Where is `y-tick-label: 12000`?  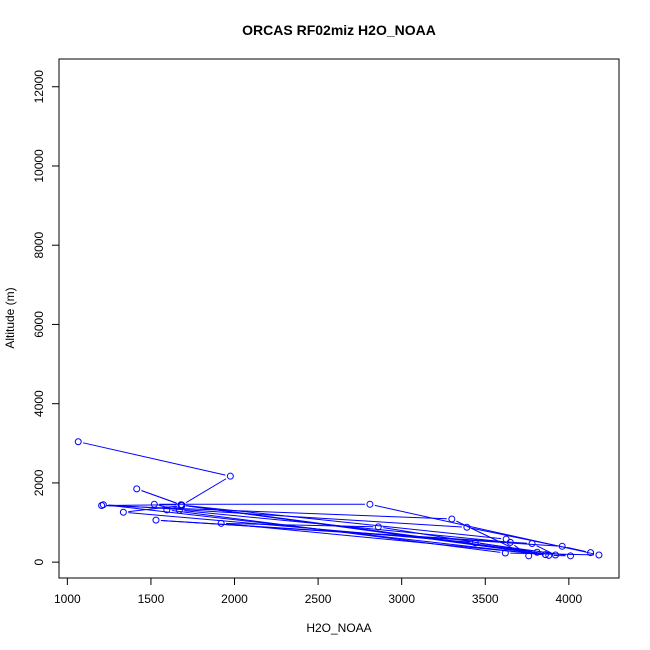 y-tick-label: 12000 is located at coordinates (39, 87).